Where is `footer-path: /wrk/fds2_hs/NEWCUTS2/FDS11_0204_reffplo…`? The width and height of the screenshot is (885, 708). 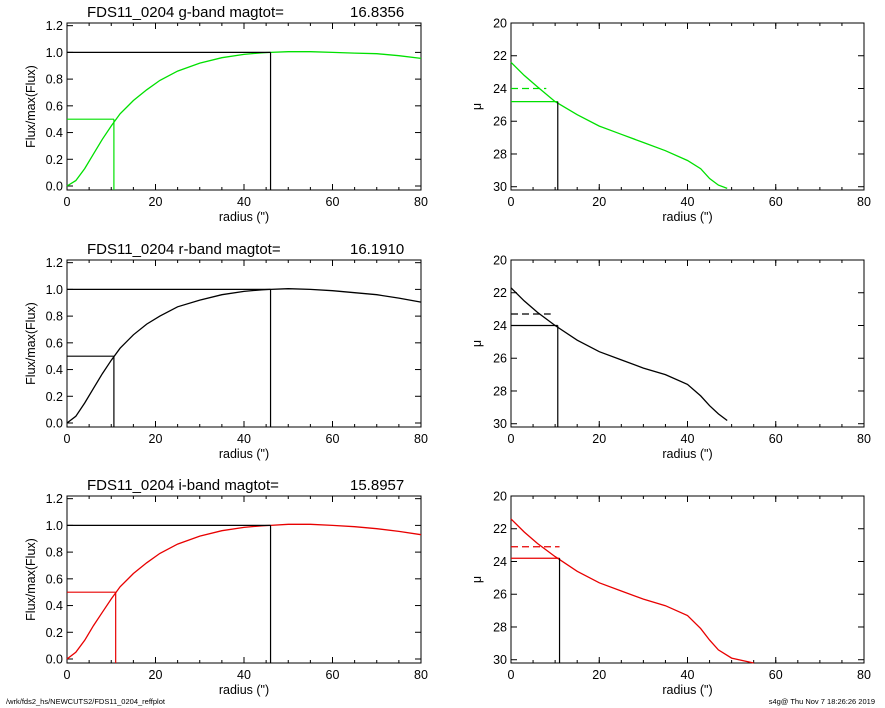 footer-path: /wrk/fds2_hs/NEWCUTS2/FDS11_0204_reffplo… is located at coordinates (85, 701).